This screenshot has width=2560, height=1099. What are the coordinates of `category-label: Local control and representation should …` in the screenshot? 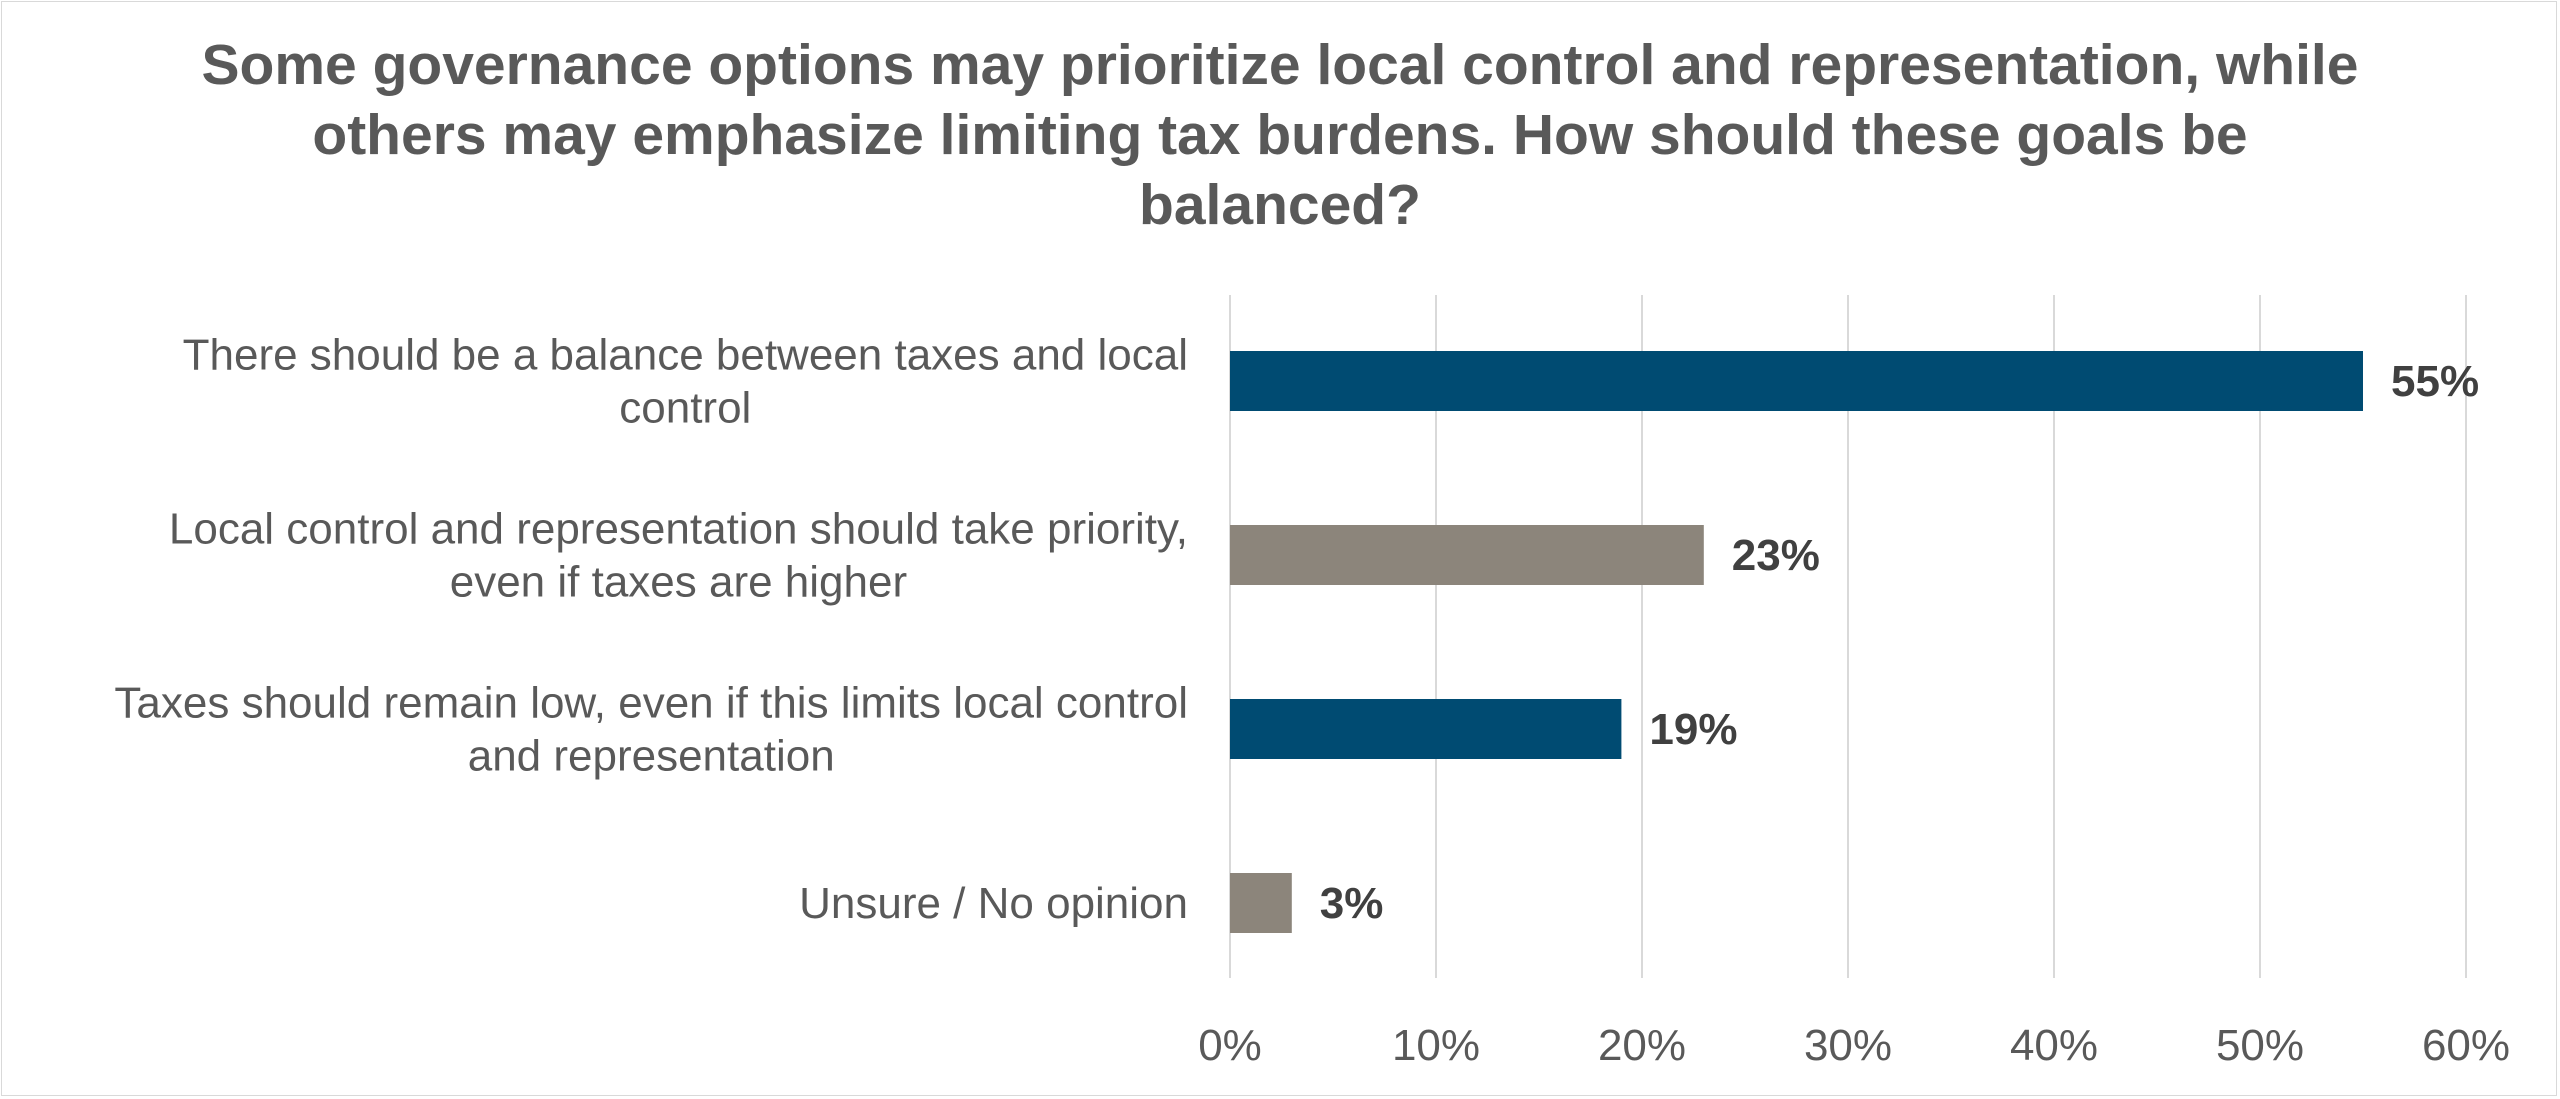 It's located at (678, 556).